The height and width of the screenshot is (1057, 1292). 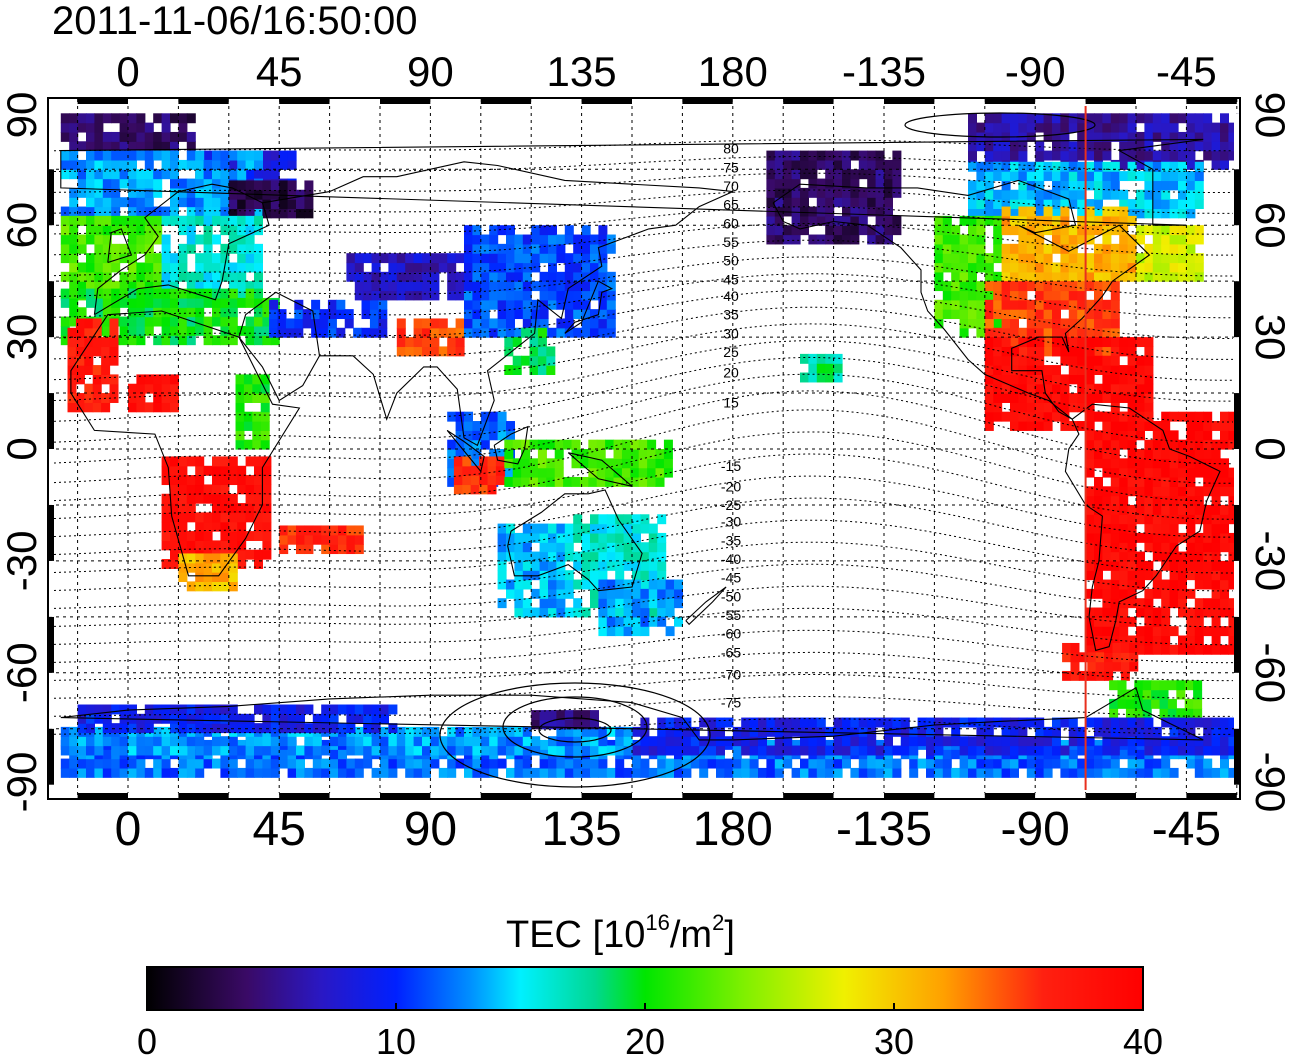 I want to click on lat-tick-label: 90, so click(x=1269, y=115).